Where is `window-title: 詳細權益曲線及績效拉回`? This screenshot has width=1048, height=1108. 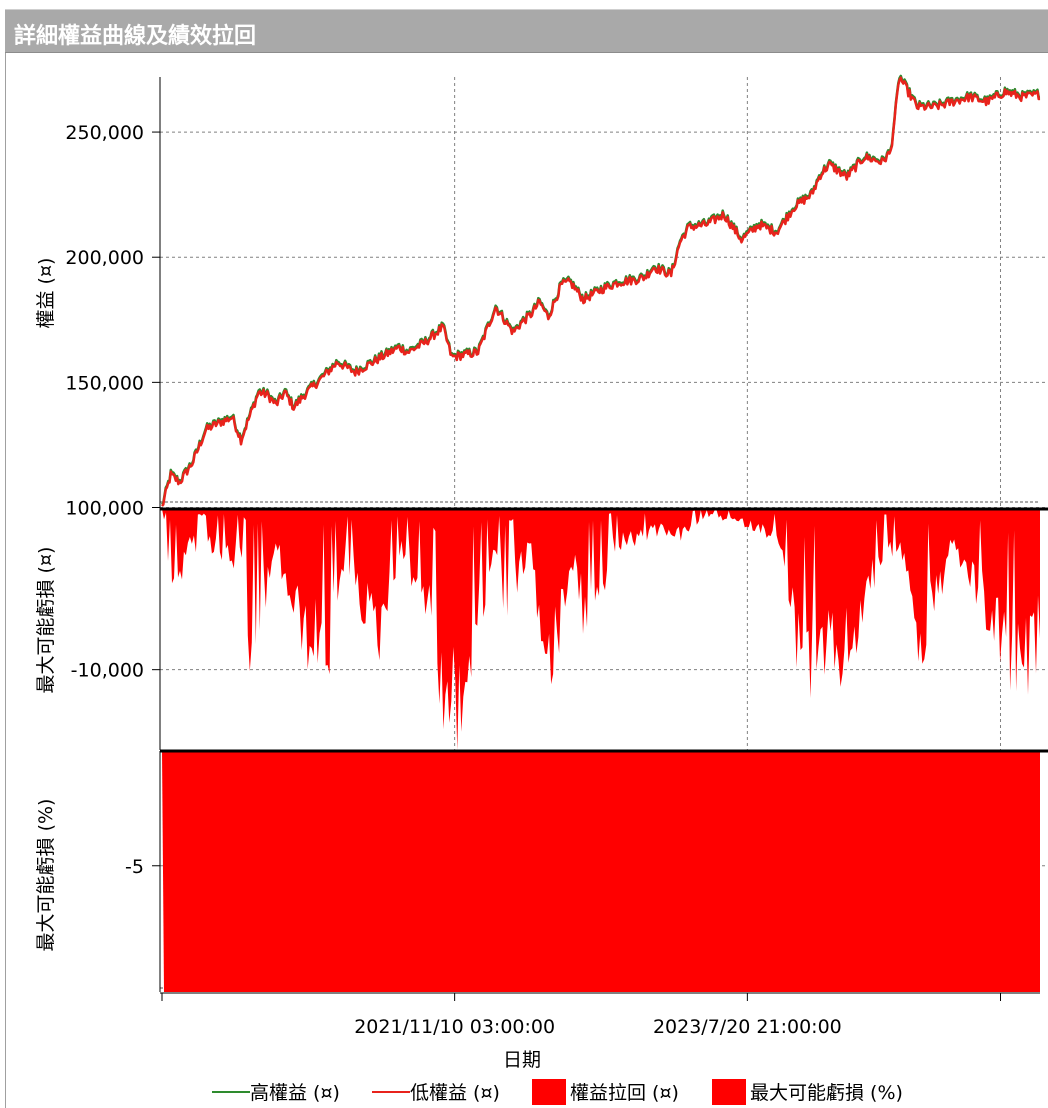 window-title: 詳細權益曲線及績效拉回 is located at coordinates (135, 36).